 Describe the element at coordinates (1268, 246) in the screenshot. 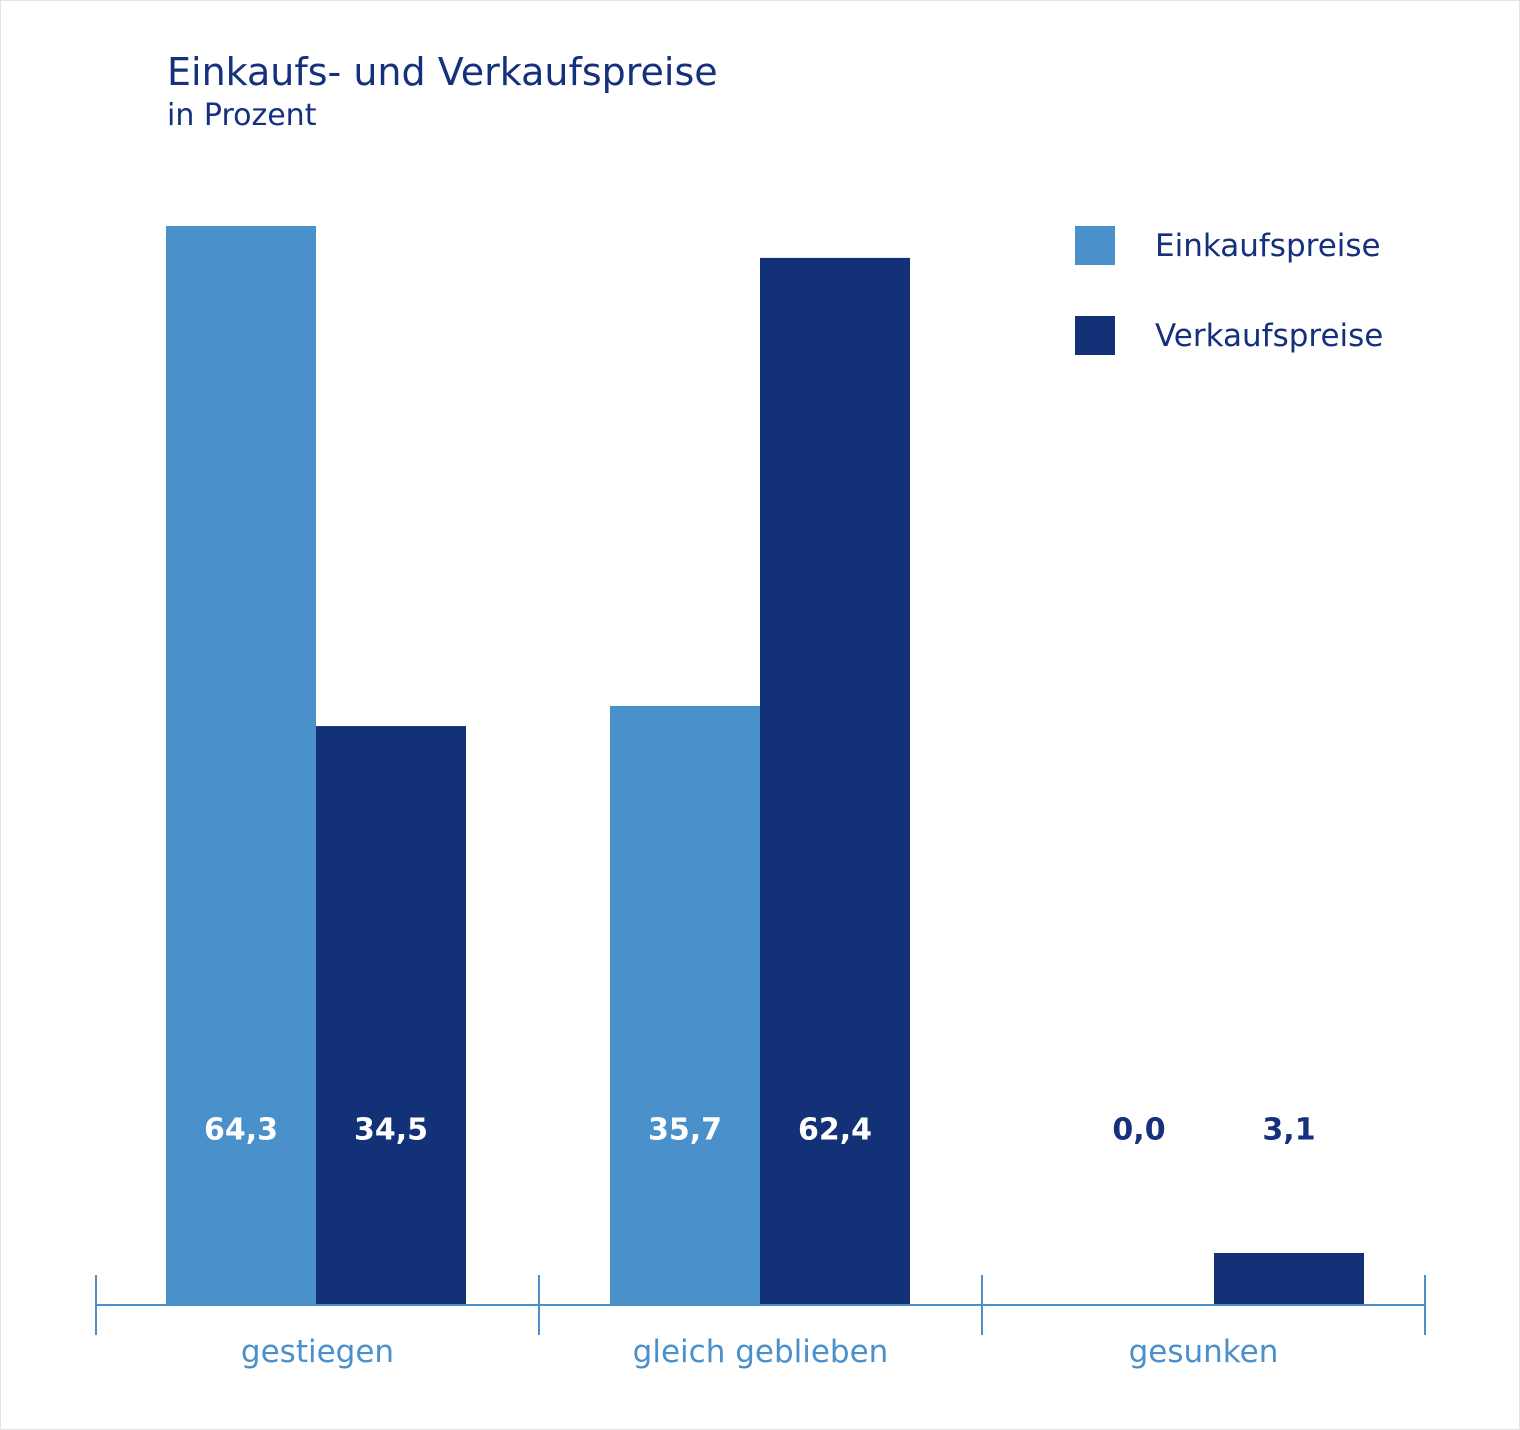

I see `legend-label-einkaufspreise: Einkaufspreise` at that location.